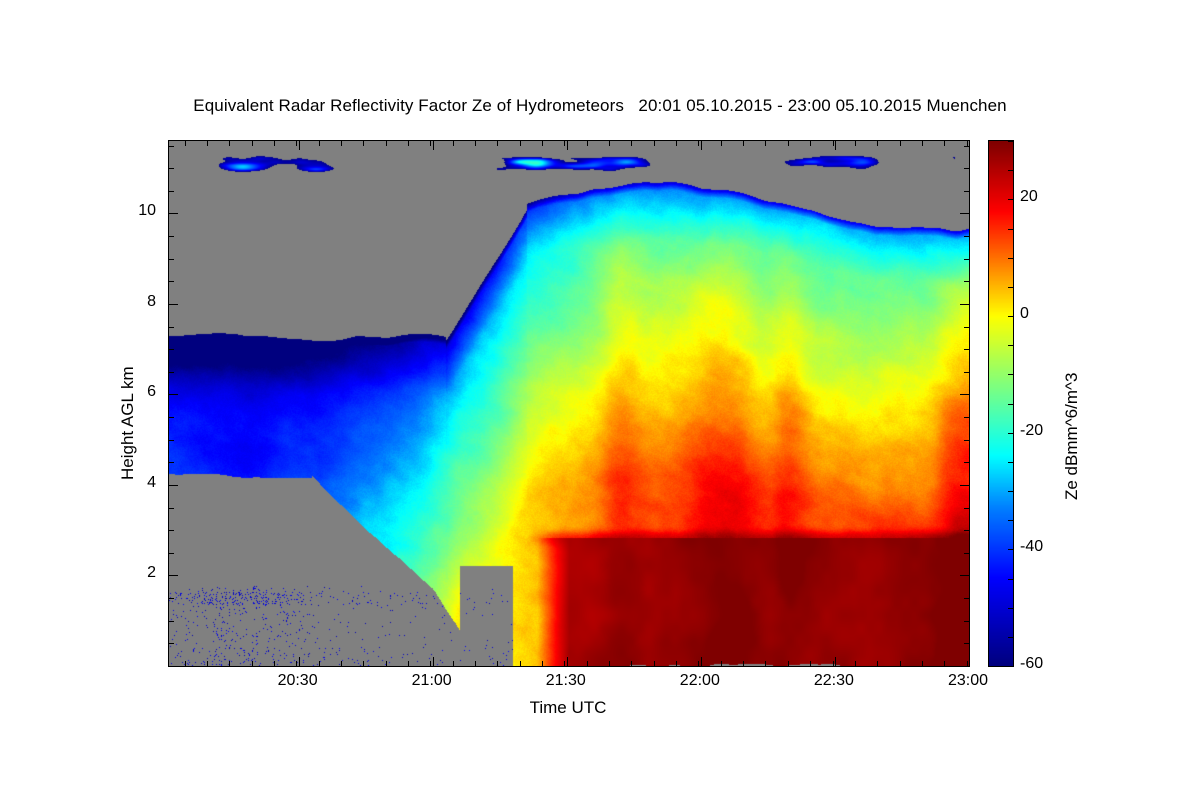 This screenshot has height=800, width=1200. I want to click on x-tick-label: 22:00, so click(699, 680).